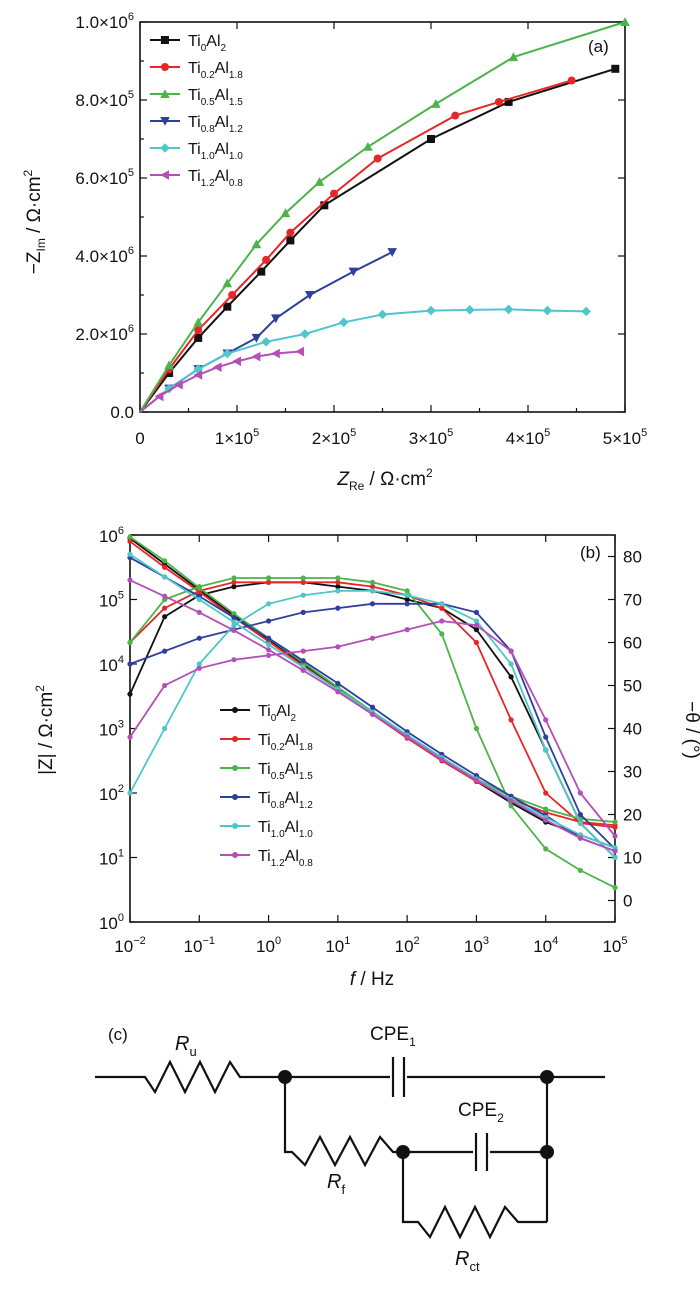 This screenshot has height=1296, width=700. I want to click on bode-series-Ti1.2Al0.8, so click(372, 715).